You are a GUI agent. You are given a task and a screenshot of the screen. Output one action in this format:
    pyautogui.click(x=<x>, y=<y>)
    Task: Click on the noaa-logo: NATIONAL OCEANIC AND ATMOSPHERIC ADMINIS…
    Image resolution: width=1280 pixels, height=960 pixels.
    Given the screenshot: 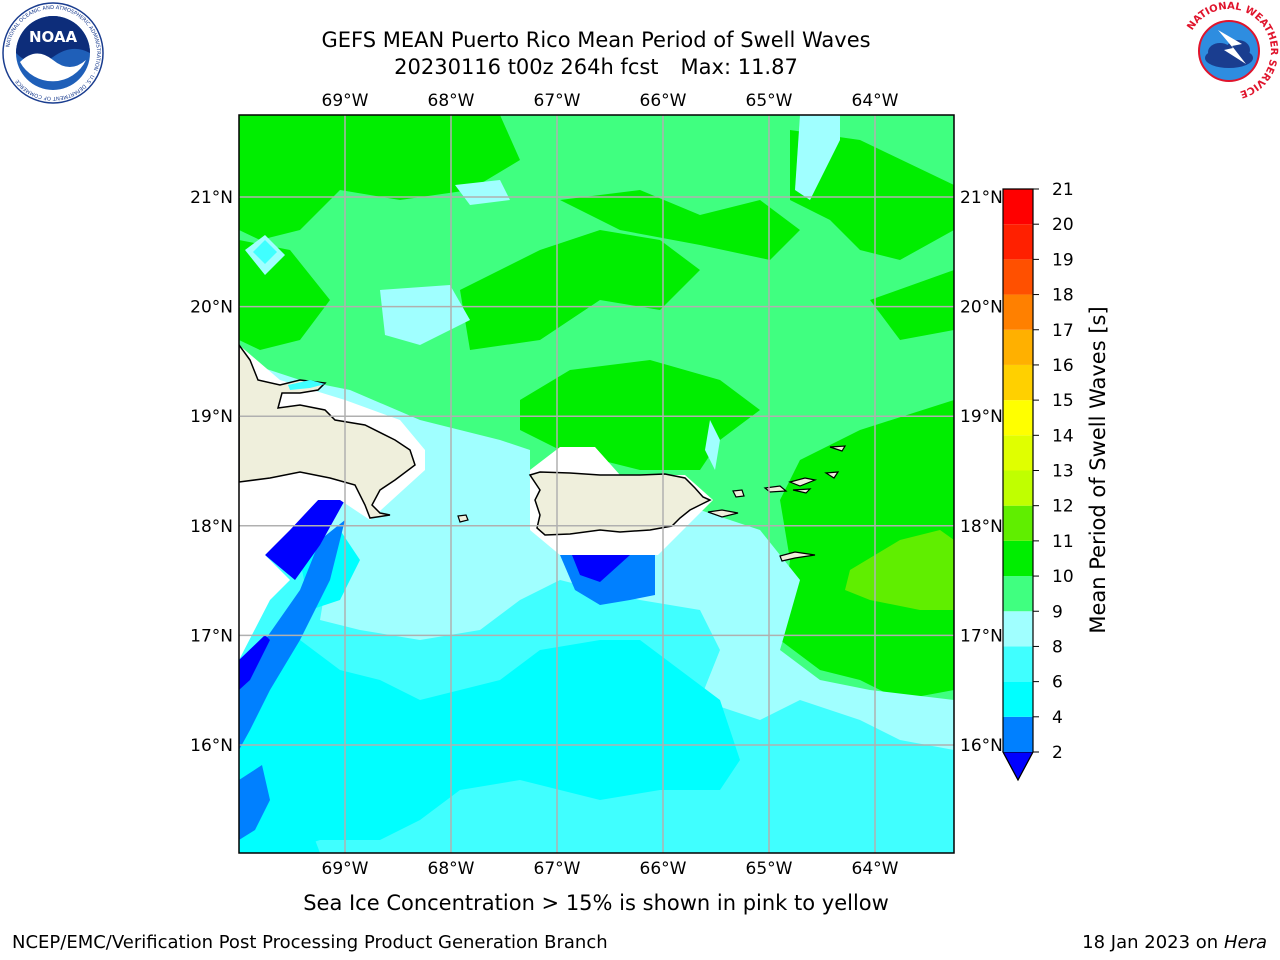 What is the action you would take?
    pyautogui.click(x=53, y=53)
    